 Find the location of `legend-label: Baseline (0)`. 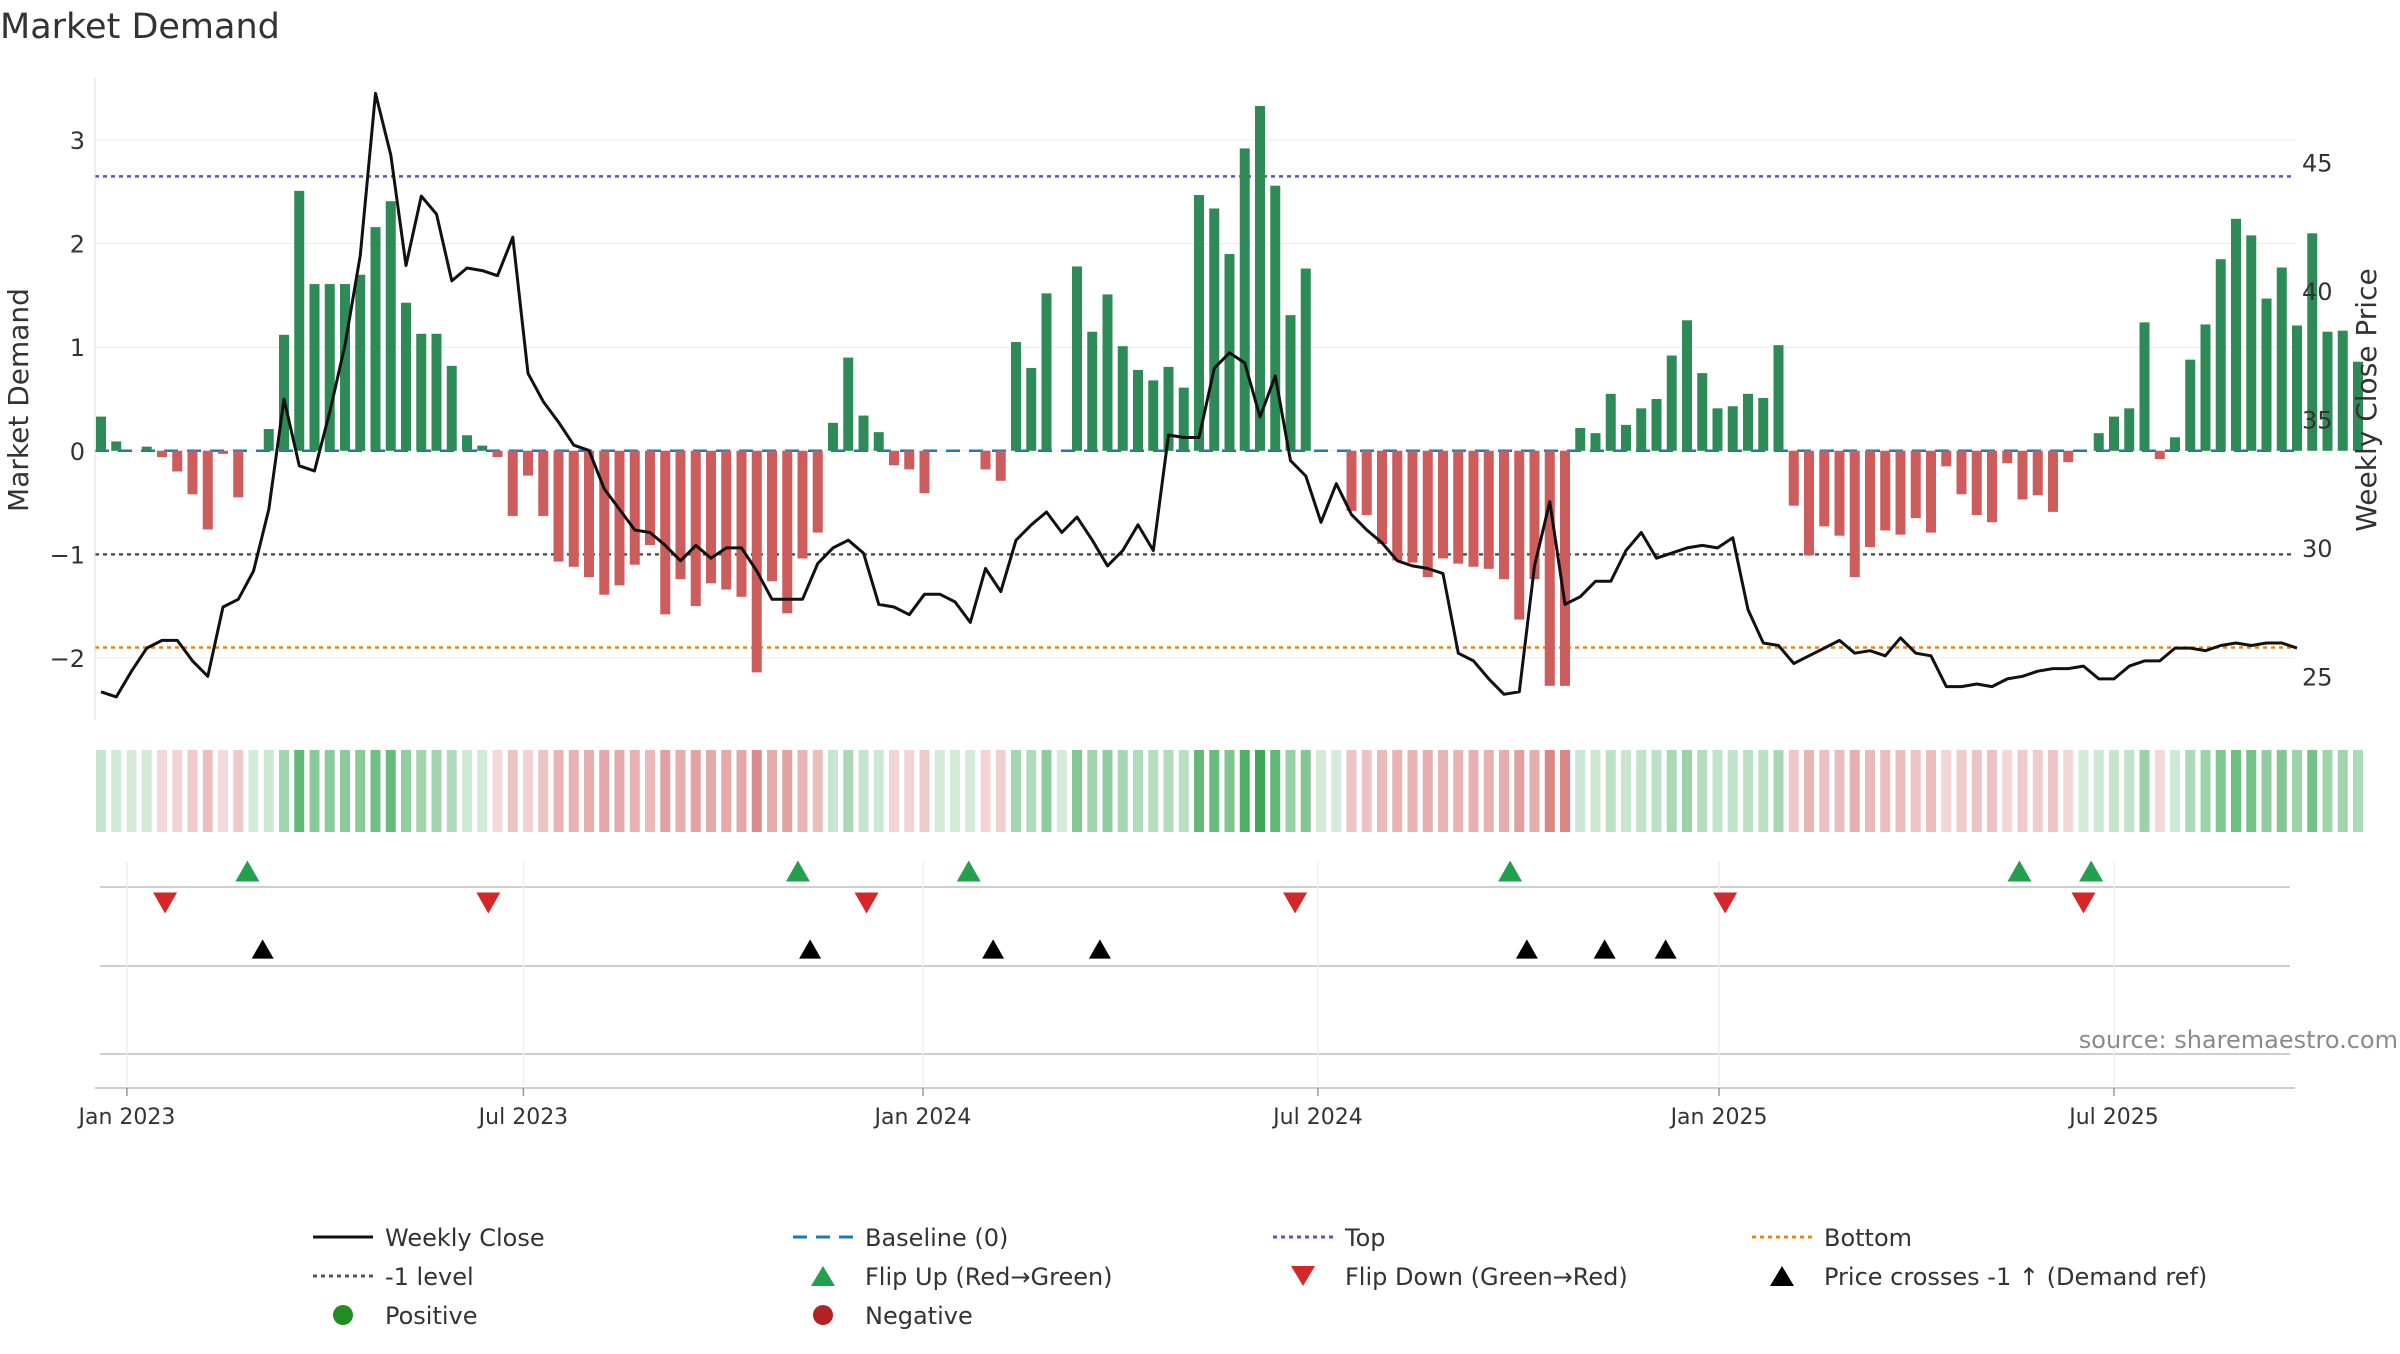

legend-label: Baseline (0) is located at coordinates (936, 1238).